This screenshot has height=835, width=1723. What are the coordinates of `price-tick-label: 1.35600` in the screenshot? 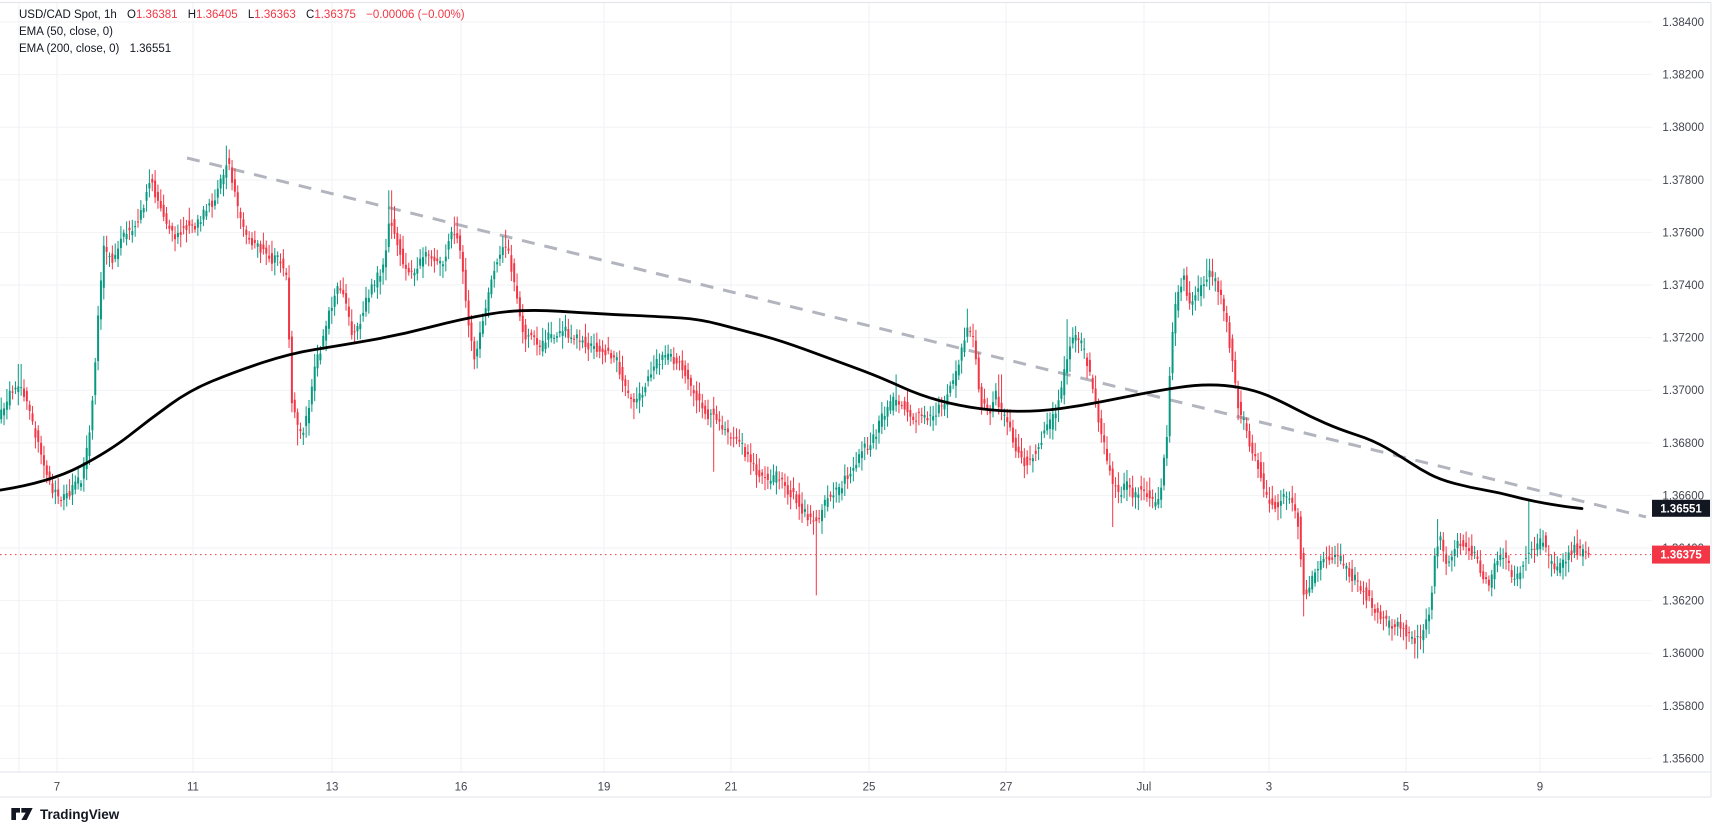 It's located at (1683, 759).